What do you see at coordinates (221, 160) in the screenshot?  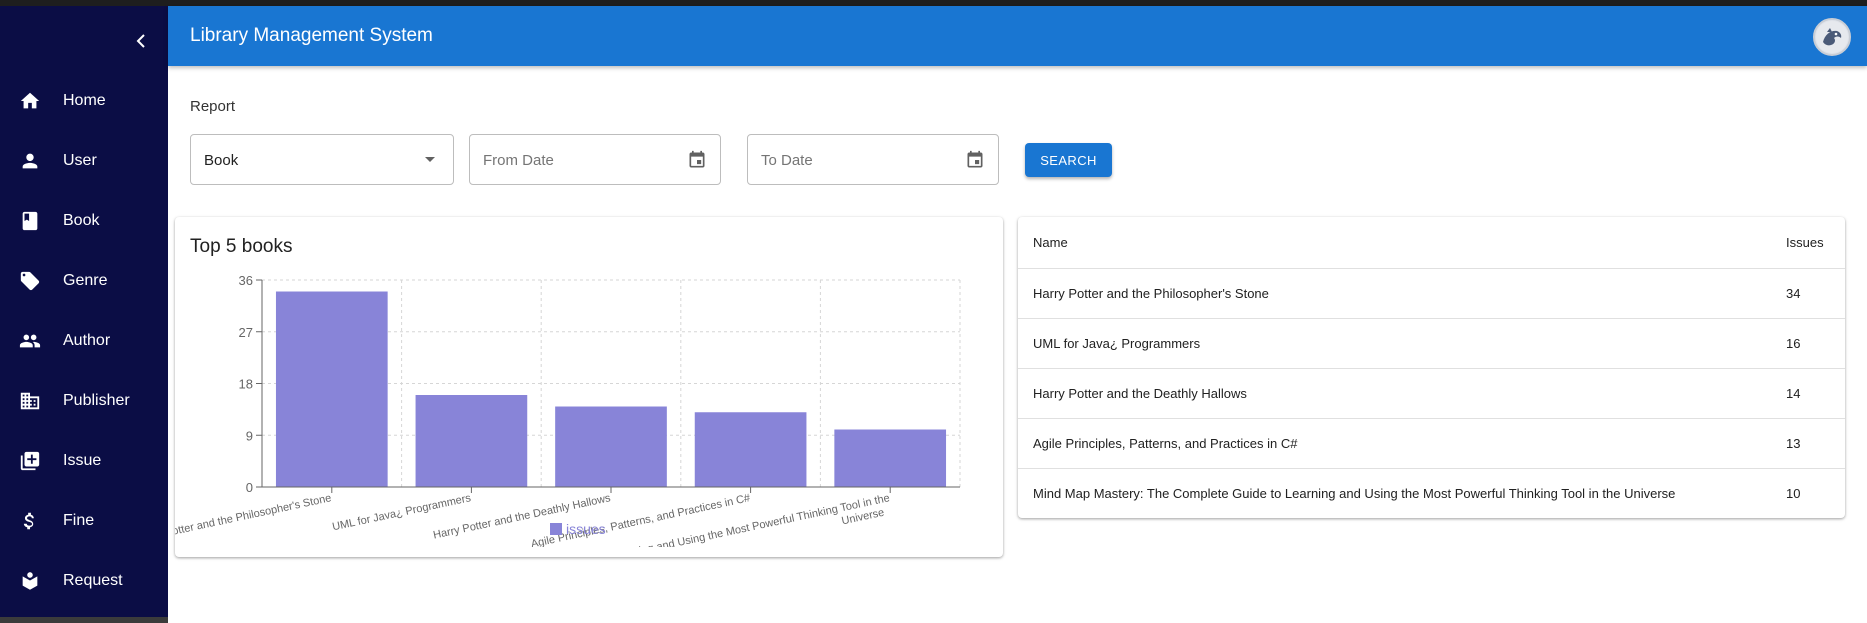 I see `report-type-value: Book` at bounding box center [221, 160].